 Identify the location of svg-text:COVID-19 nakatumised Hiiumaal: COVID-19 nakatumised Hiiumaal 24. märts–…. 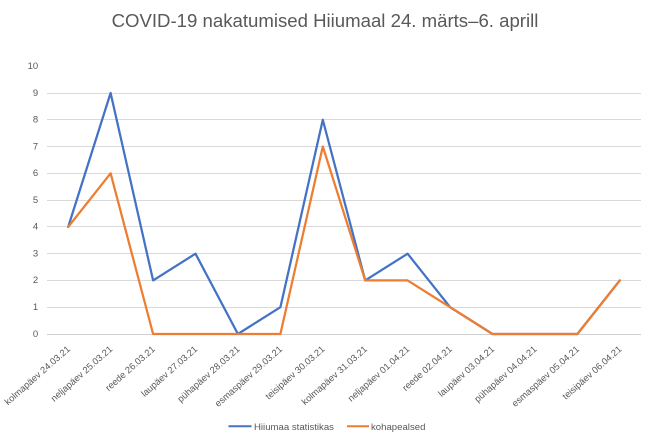
(325, 20).